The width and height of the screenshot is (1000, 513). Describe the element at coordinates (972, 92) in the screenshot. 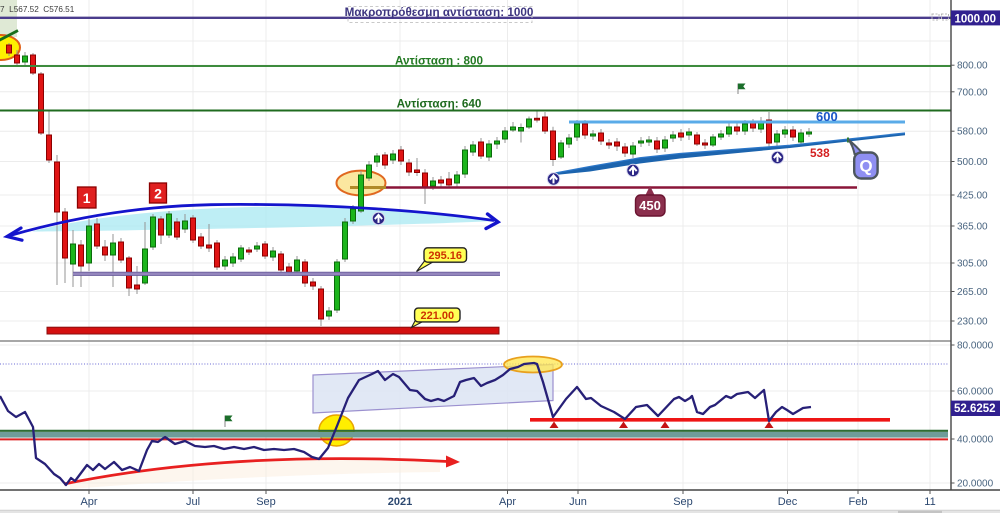

I see `svg-text: 700.00` at that location.